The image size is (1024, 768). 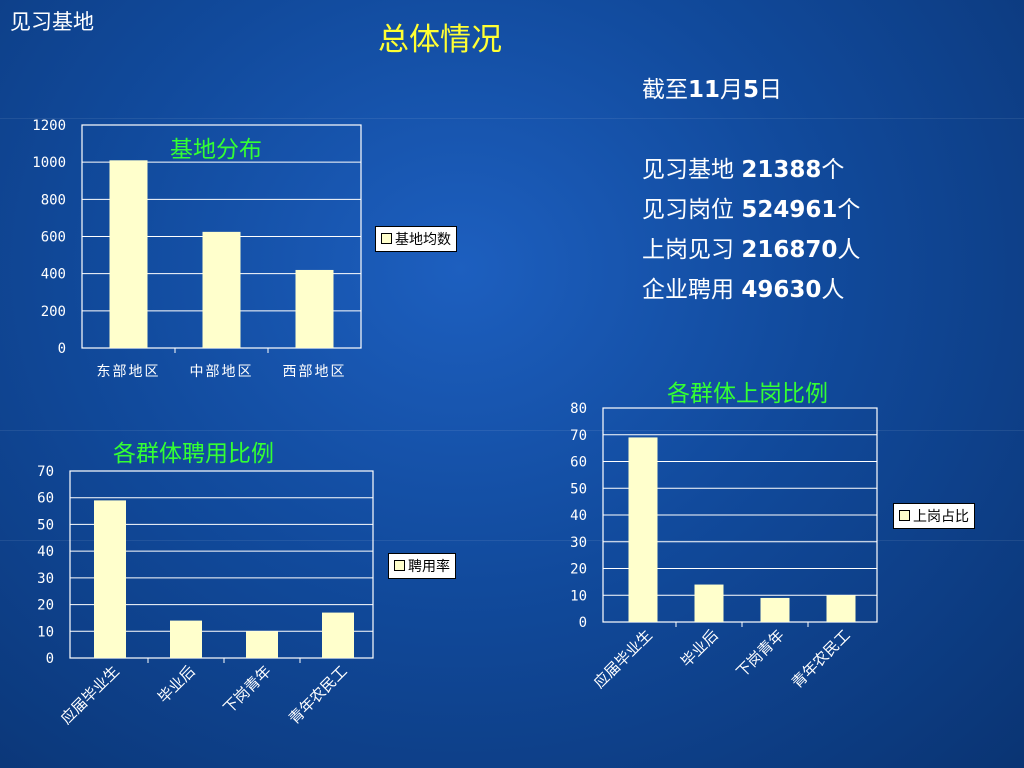 I want to click on stat-positions: 见习岗位 524961个, so click(x=751, y=210).